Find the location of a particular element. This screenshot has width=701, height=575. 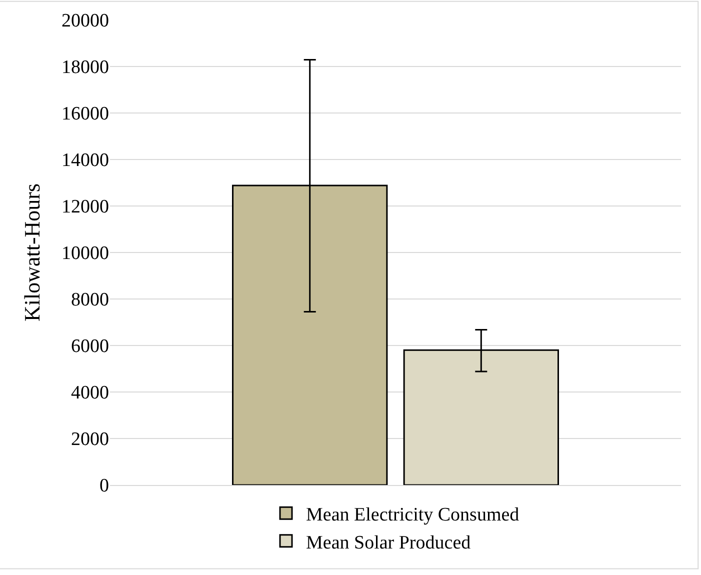

y-tick-label: 18000 is located at coordinates (85, 67).